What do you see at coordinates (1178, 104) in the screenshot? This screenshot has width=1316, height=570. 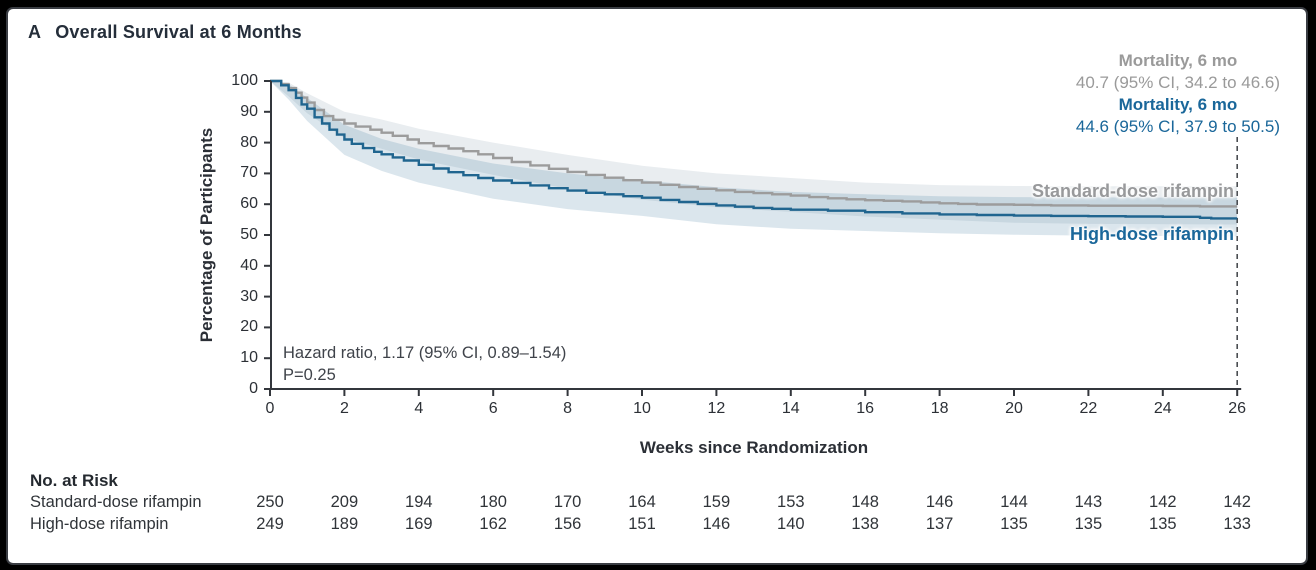 I see `high-mortality-title: Mortality, 6 mo` at bounding box center [1178, 104].